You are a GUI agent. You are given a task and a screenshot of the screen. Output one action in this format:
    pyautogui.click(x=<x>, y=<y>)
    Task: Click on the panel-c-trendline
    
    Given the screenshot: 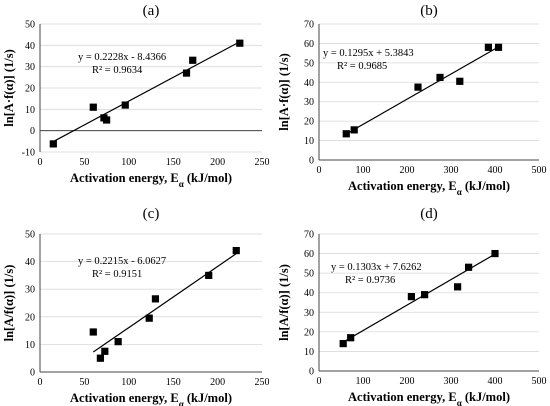 What is the action you would take?
    pyautogui.click(x=164, y=303)
    